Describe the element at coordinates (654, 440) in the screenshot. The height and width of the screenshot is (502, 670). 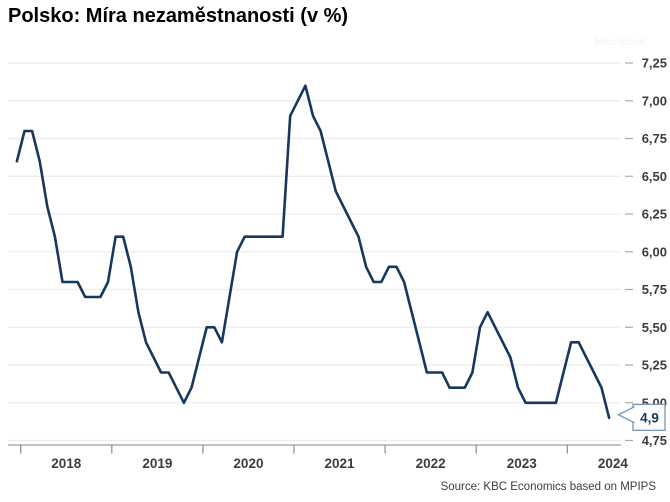
I see `y-axis-tick-label: 4,75` at that location.